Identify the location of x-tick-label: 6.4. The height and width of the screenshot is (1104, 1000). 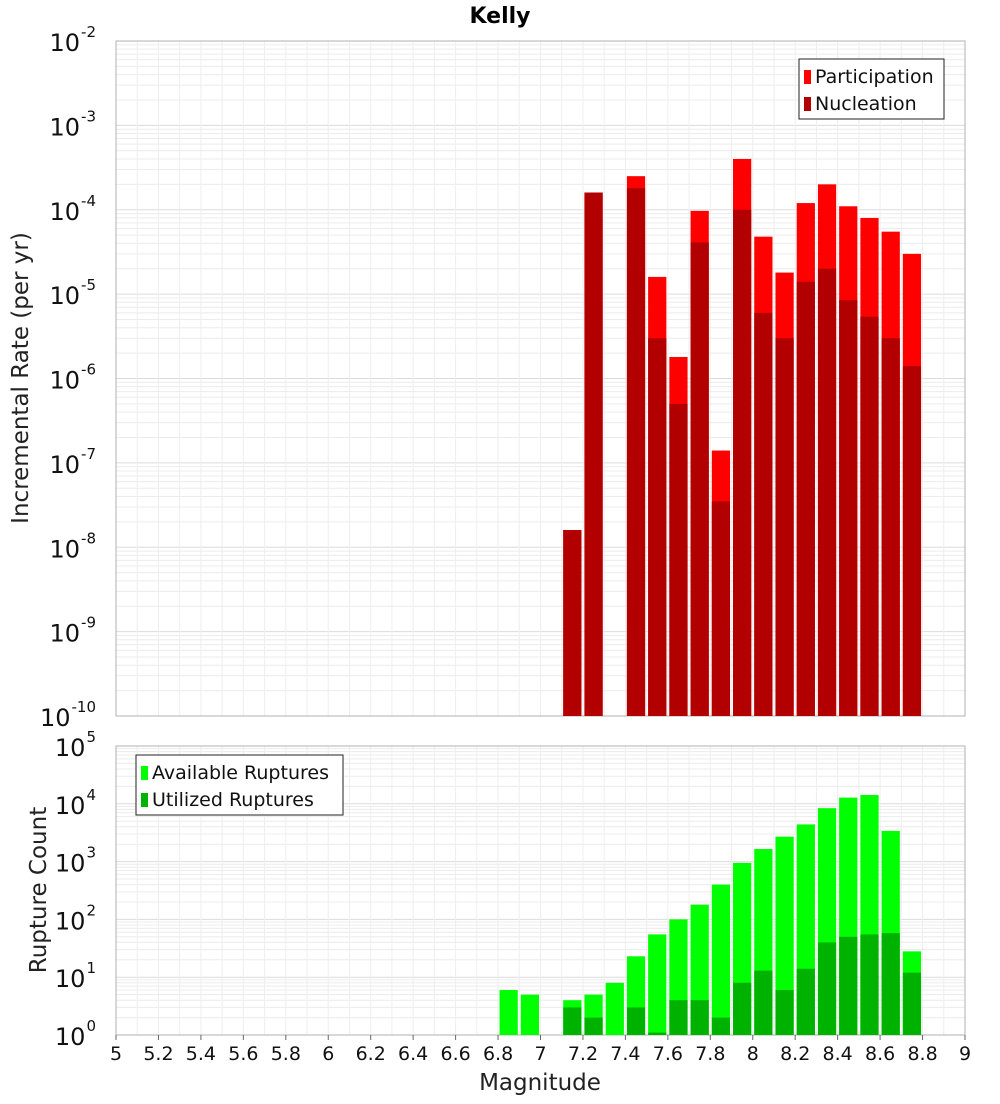
(413, 1054).